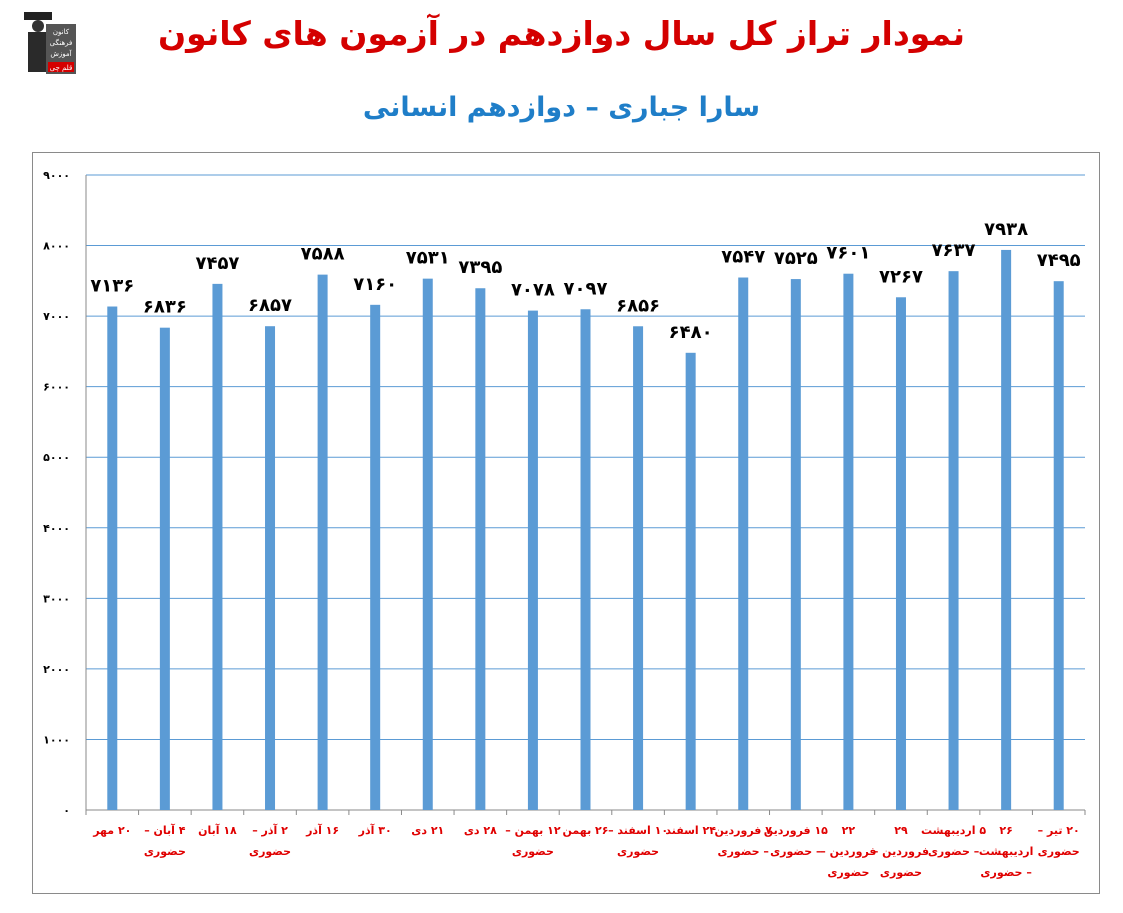 This screenshot has height=913, width=1123. Describe the element at coordinates (56, 175) in the screenshot. I see `y-tick-label: ۹۰۰۰` at that location.